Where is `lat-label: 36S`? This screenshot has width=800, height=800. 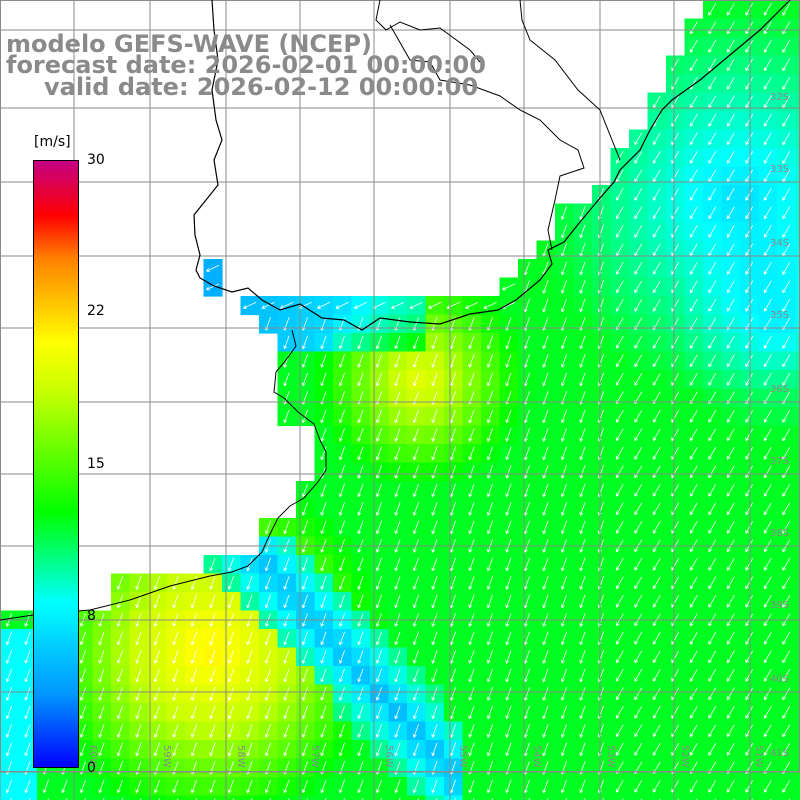
lat-label: 36S is located at coordinates (779, 389).